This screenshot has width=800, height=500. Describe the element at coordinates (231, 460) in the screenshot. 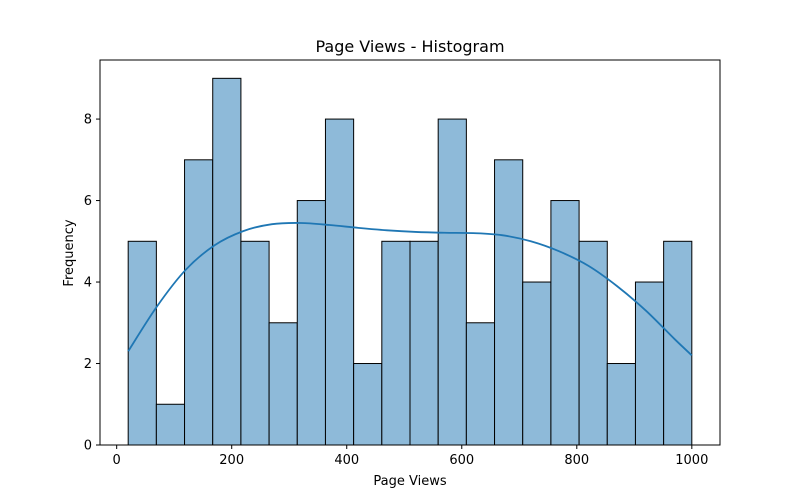

I see `x-tick-label: 200` at that location.